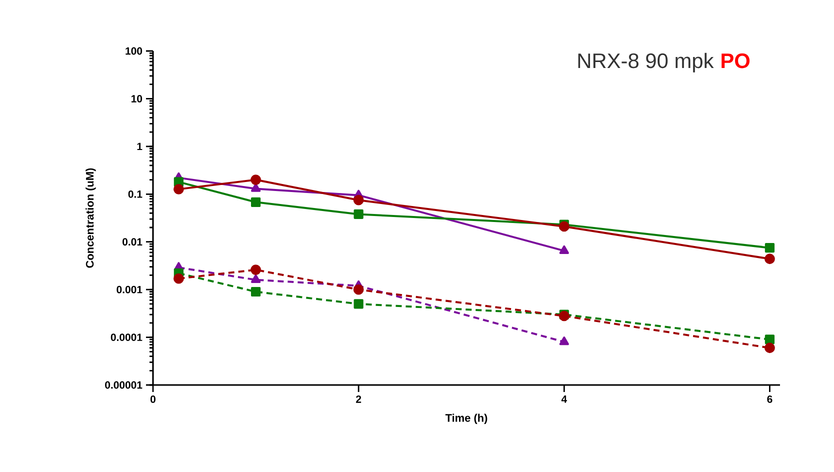  What do you see at coordinates (123, 385) in the screenshot?
I see `y-tick-label: 0.00001` at bounding box center [123, 385].